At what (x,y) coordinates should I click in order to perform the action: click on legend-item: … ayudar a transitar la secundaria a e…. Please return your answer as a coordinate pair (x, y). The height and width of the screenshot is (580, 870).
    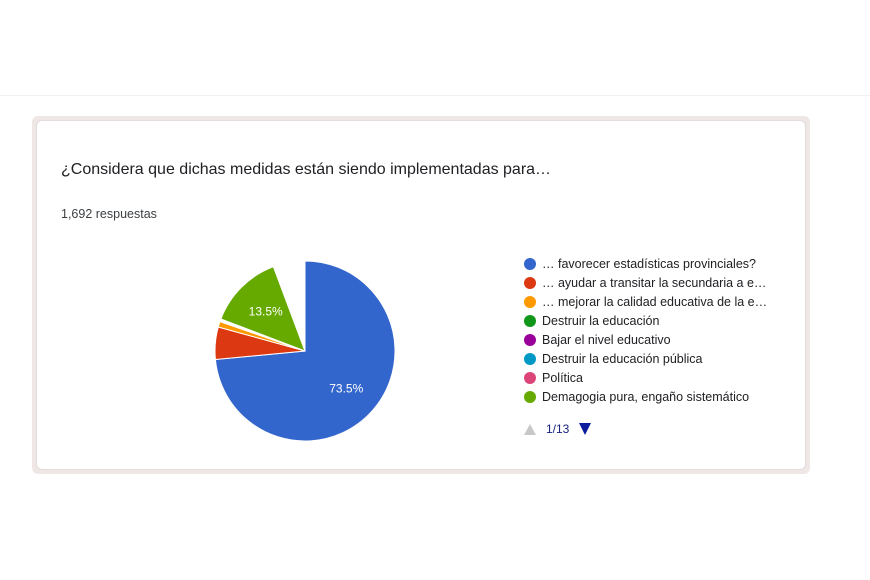
    Looking at the image, I should click on (659, 282).